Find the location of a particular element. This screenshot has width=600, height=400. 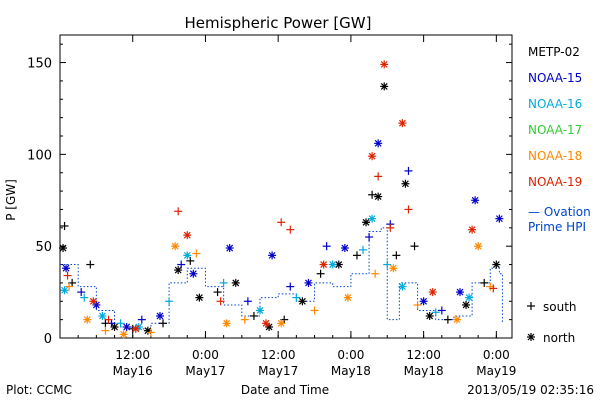

ovation-legend-line1: — Ovation is located at coordinates (559, 212).